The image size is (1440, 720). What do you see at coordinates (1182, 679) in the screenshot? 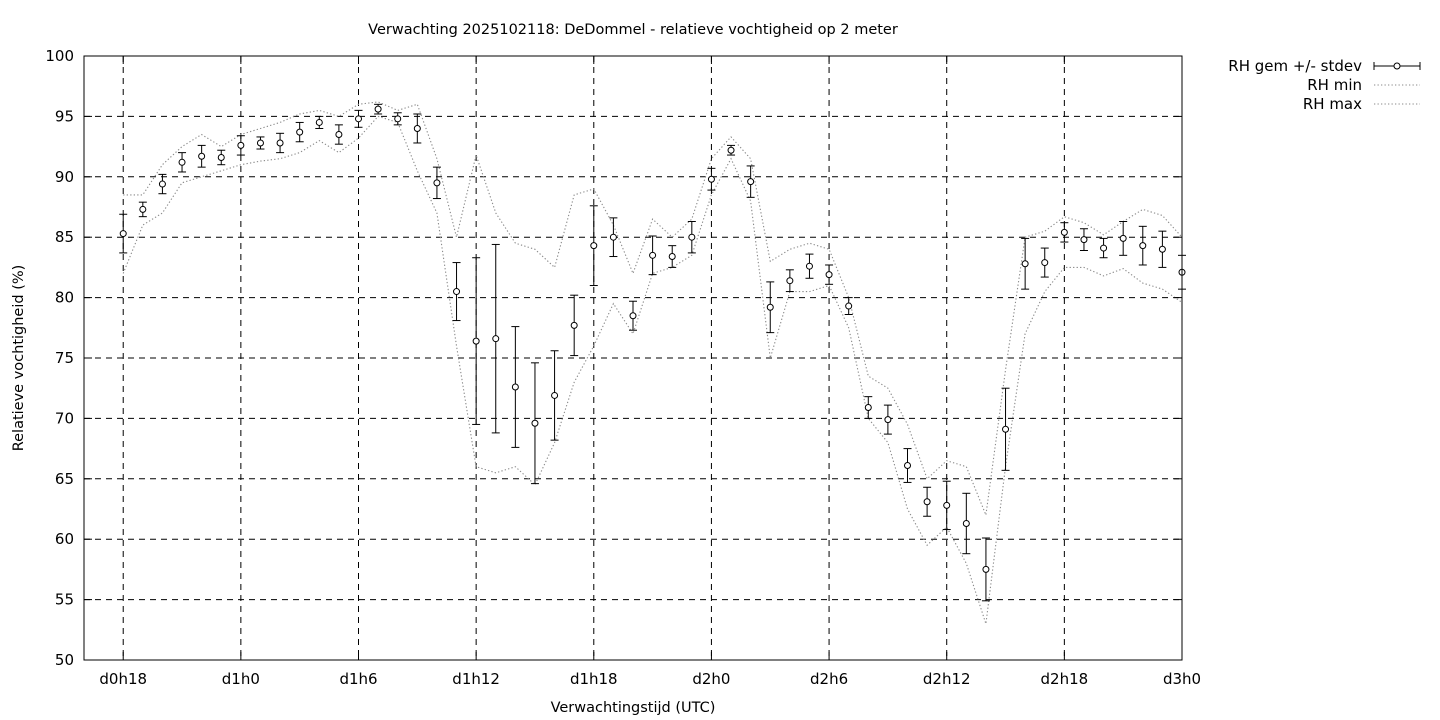
I see `x-tick-label: d3h0` at bounding box center [1182, 679].